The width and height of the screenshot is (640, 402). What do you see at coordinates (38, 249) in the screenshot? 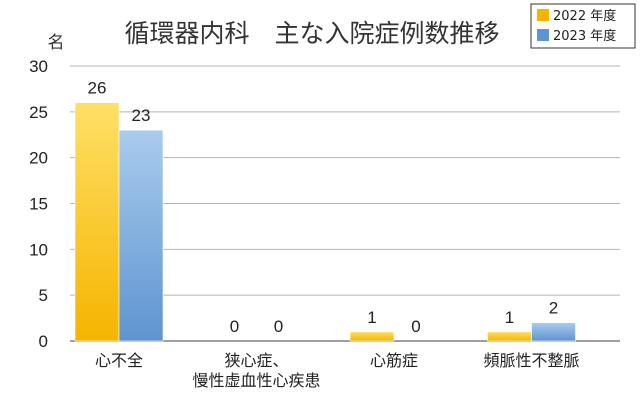
I see `y-tick-label: 10` at bounding box center [38, 249].